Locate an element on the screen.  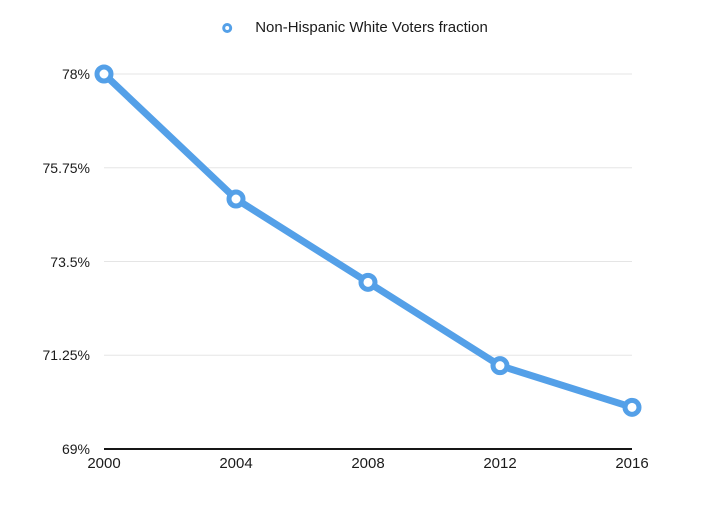
x-axis-tick-label: 2004 is located at coordinates (236, 463).